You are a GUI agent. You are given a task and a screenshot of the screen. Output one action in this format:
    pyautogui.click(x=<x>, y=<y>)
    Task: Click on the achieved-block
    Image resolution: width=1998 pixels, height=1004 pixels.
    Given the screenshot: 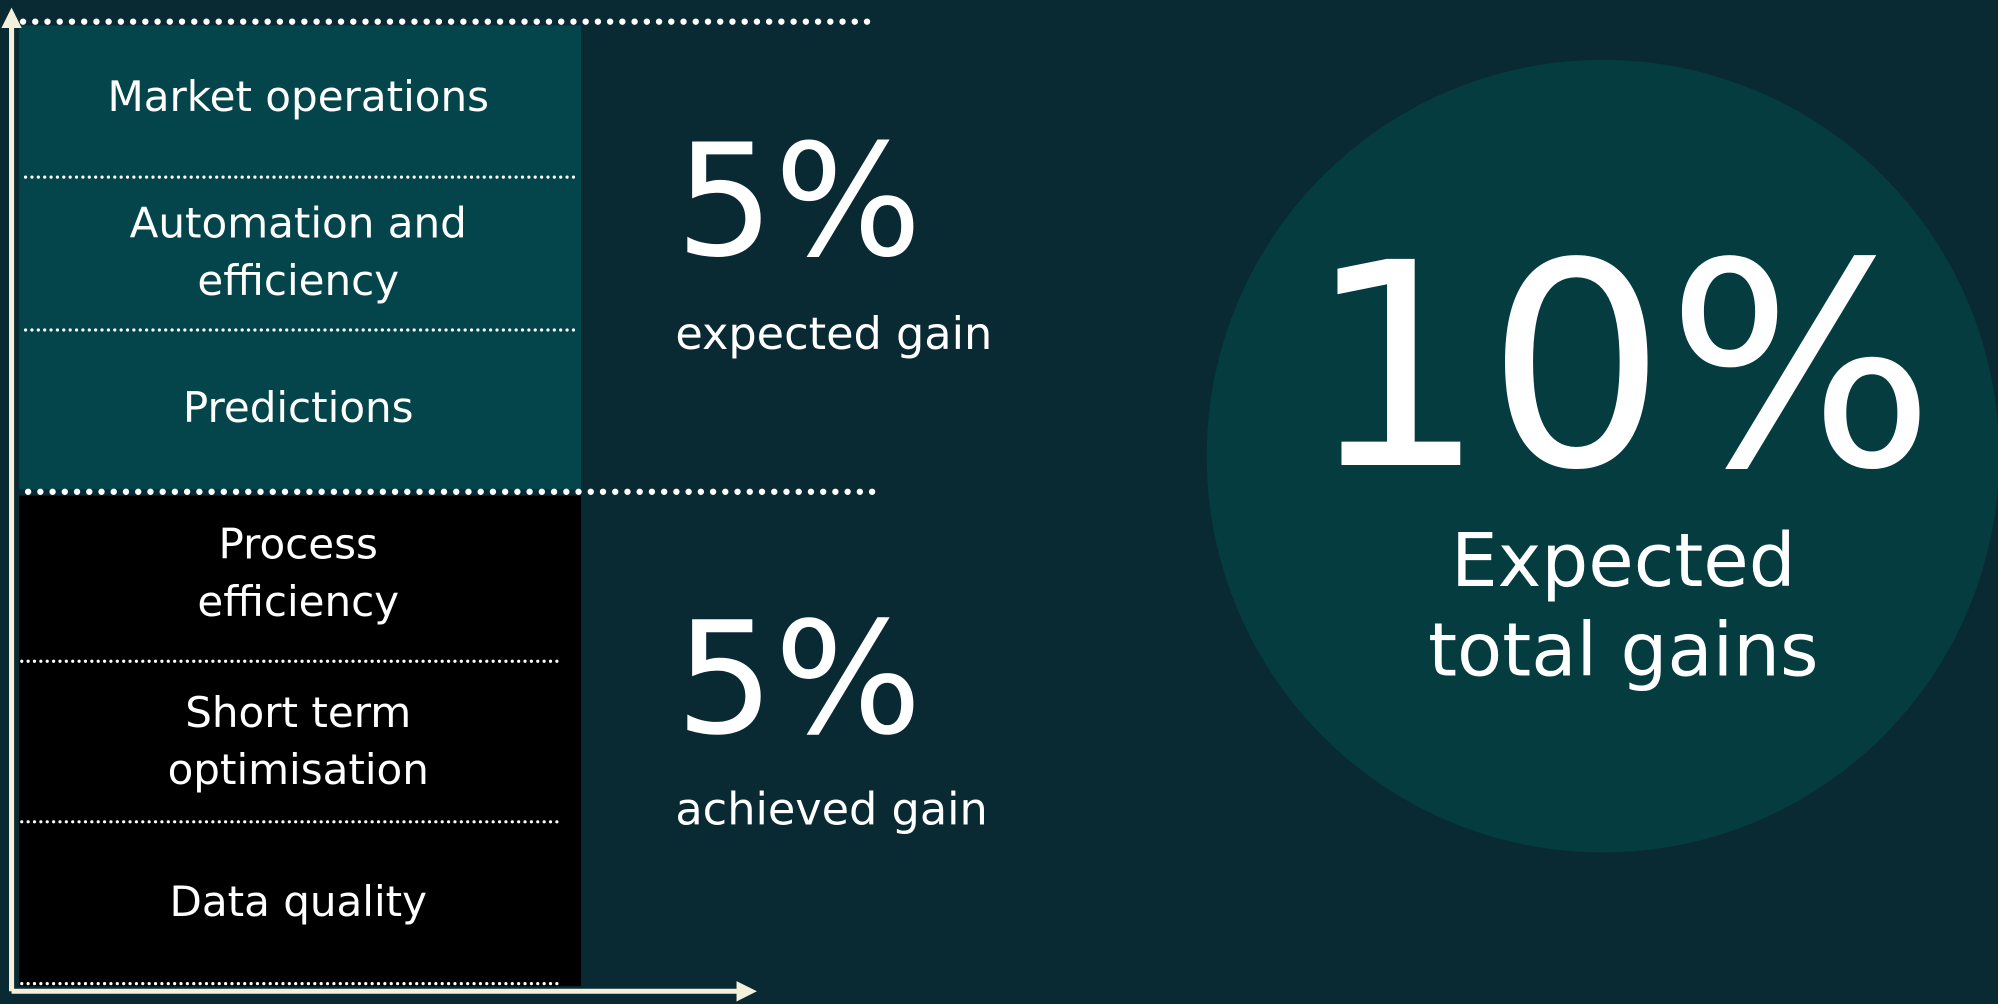 What is the action you would take?
    pyautogui.click(x=300, y=741)
    